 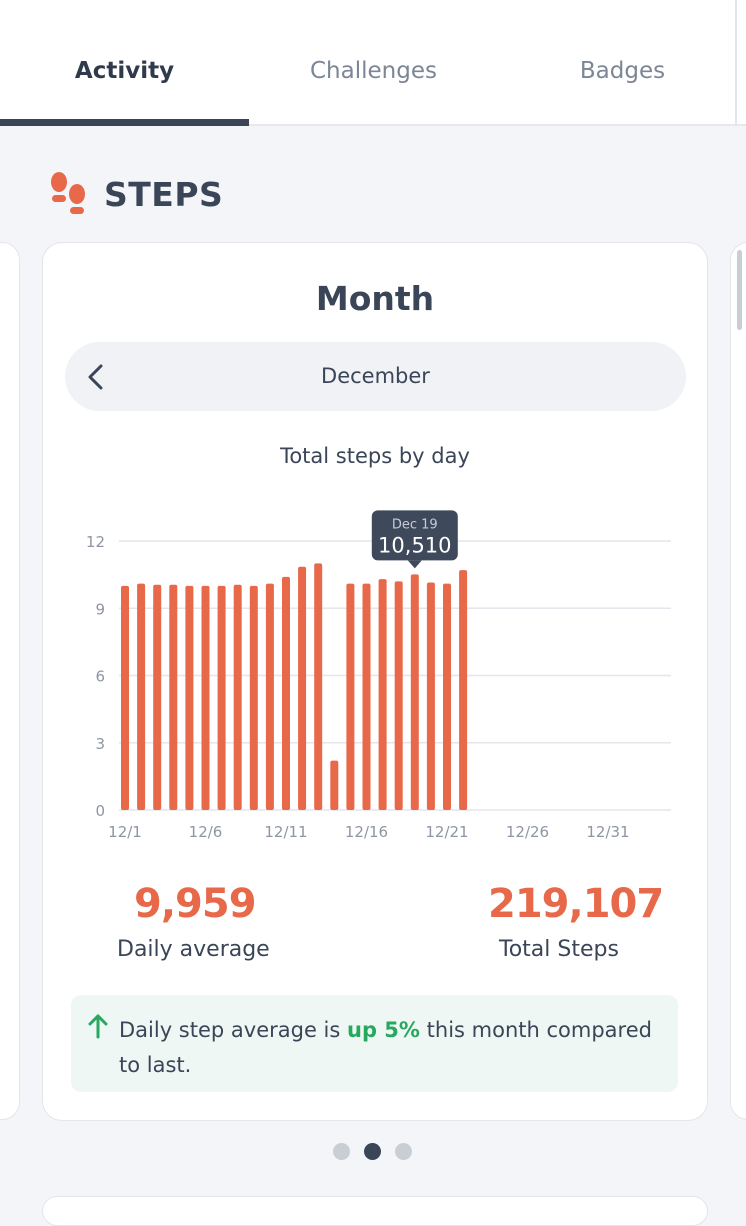 What do you see at coordinates (414, 545) in the screenshot?
I see `tooltip-value: 10,510` at bounding box center [414, 545].